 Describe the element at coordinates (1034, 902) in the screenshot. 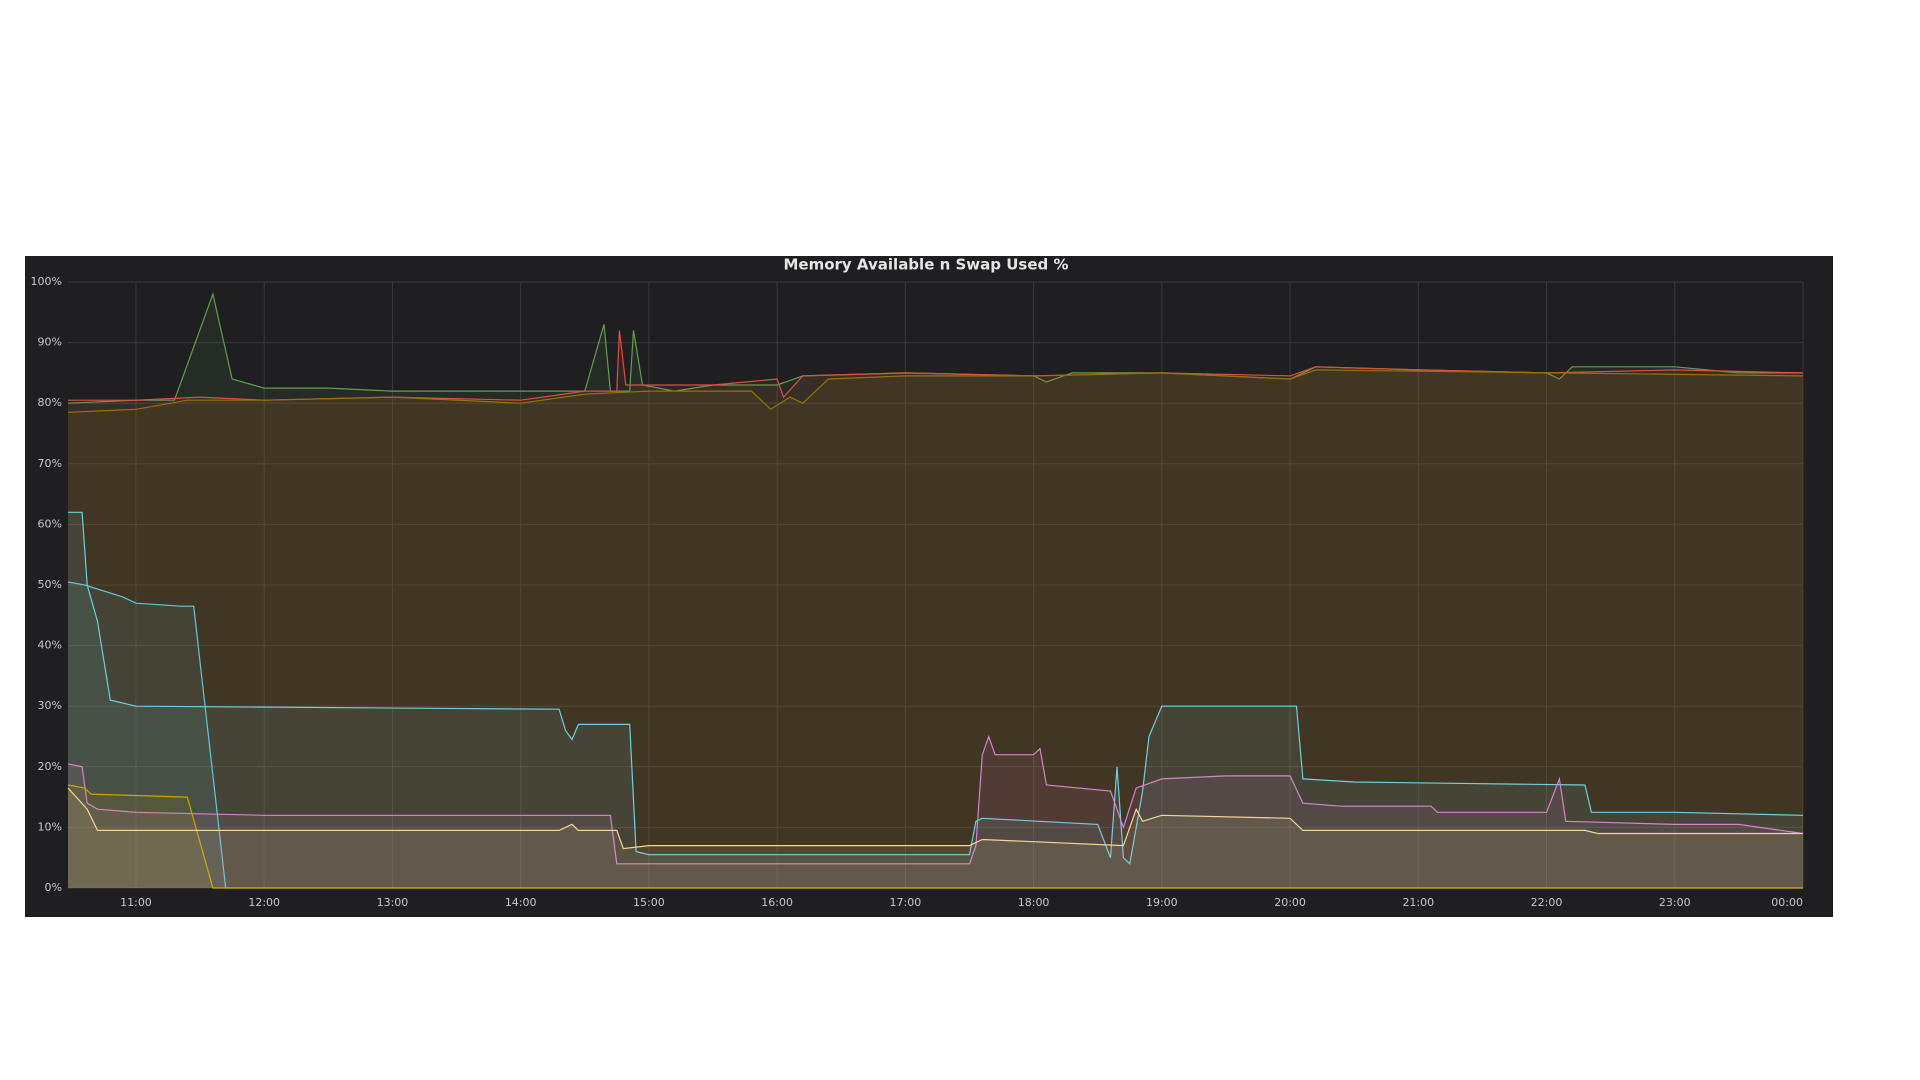

I see `x-tick-label: 18:00` at that location.